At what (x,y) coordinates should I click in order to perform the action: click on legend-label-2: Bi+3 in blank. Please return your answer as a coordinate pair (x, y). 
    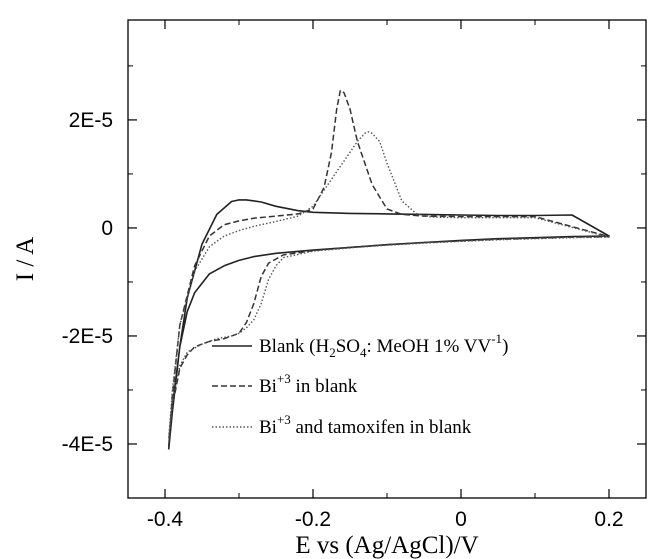
    Looking at the image, I should click on (308, 384).